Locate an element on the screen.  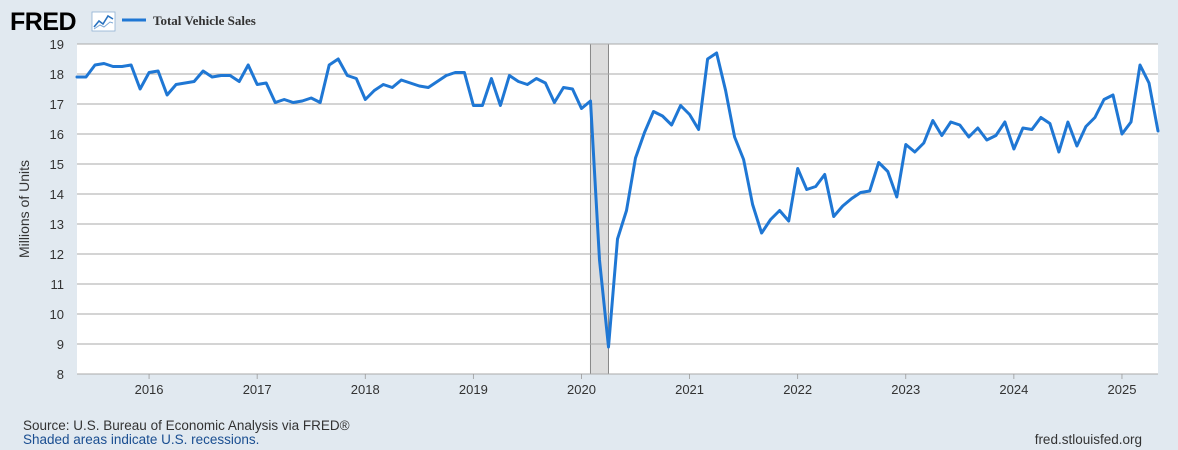
y-tick-label: 16 is located at coordinates (57, 134).